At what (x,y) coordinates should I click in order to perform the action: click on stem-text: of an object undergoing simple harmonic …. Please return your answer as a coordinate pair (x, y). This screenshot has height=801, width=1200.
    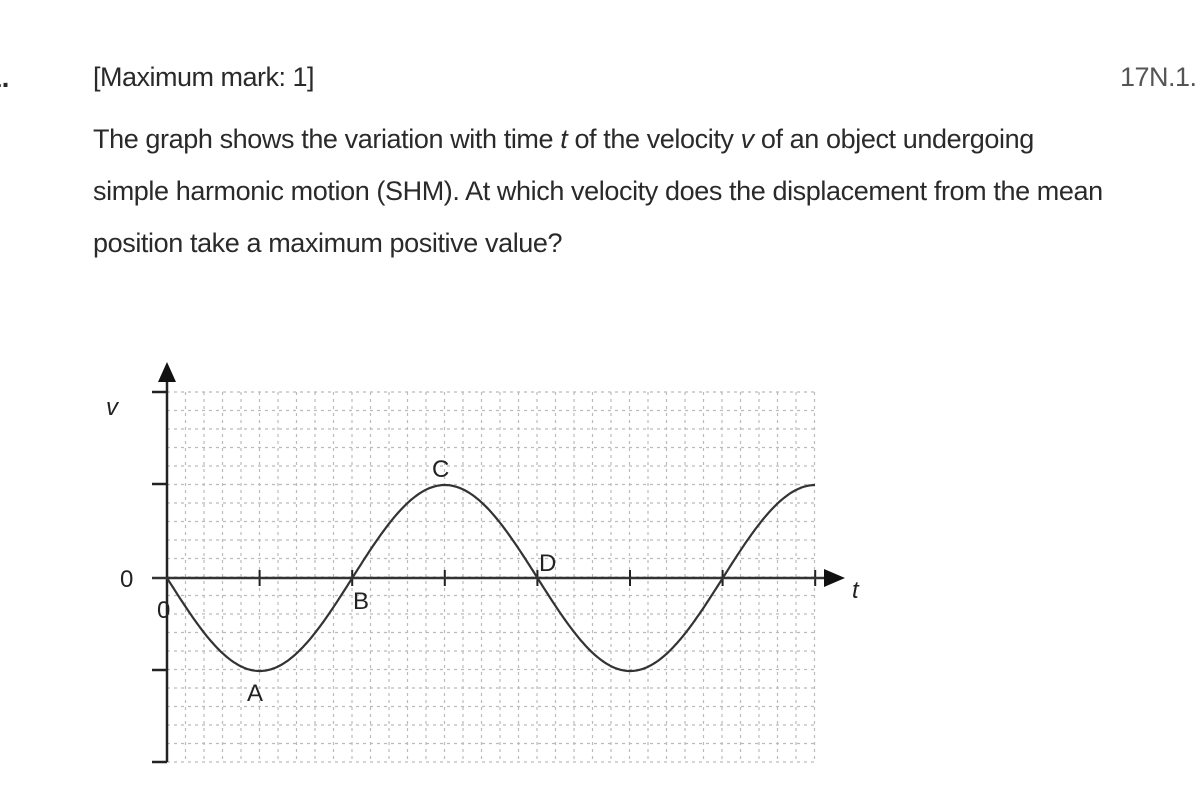
    Looking at the image, I should click on (598, 191).